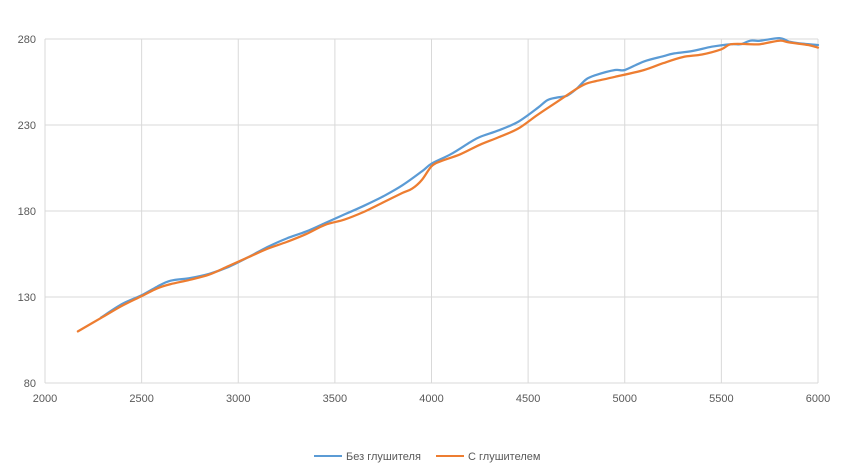 The width and height of the screenshot is (845, 476). I want to click on y-tick-label: 180, so click(27, 212).